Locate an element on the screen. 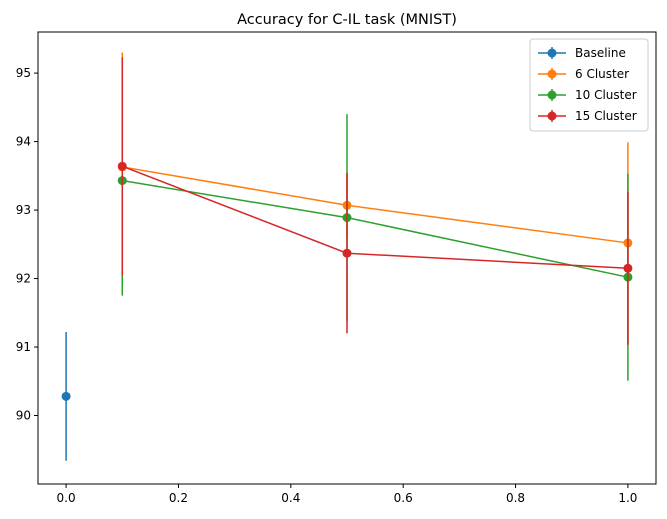 The width and height of the screenshot is (667, 519). legend: Baseline 6 Cluster 10 Cluster 15 Cluster is located at coordinates (589, 85).